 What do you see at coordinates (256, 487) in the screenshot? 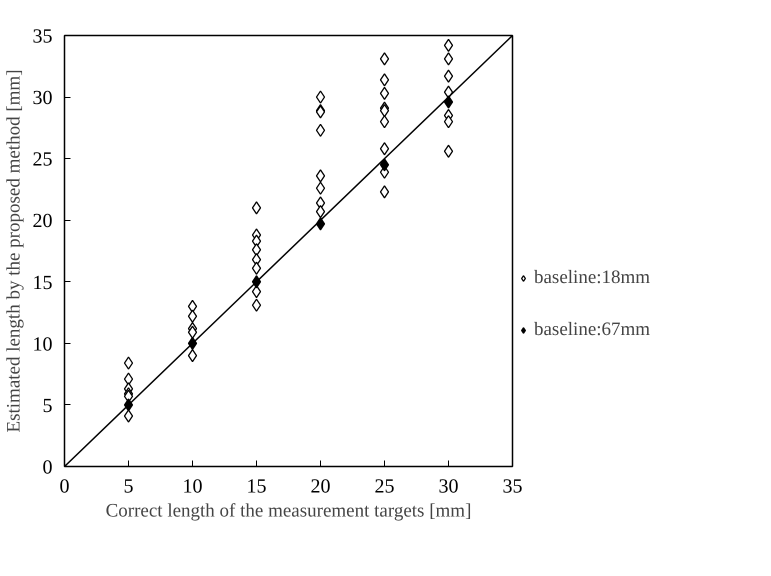
I see `x-tick-label: 15` at bounding box center [256, 487].